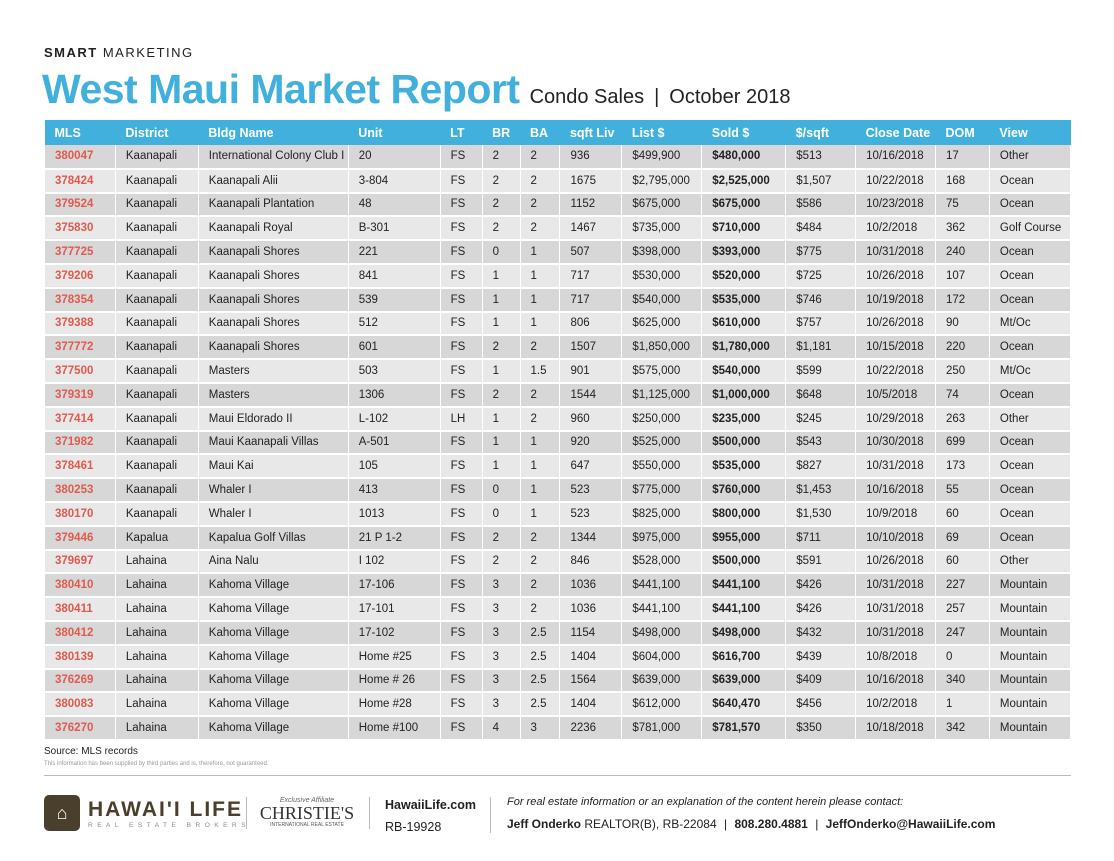  Describe the element at coordinates (821, 514) in the screenshot. I see `table-cell: $1,530` at that location.